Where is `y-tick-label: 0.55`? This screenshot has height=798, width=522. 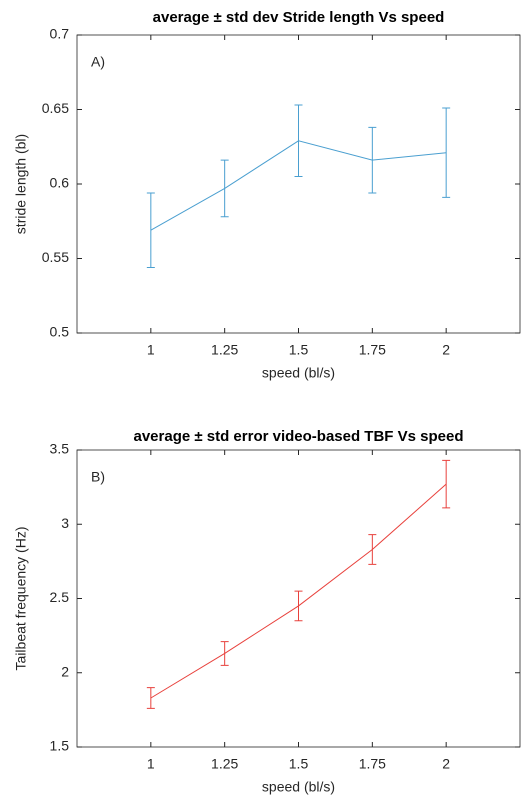 y-tick-label: 0.55 is located at coordinates (55, 257).